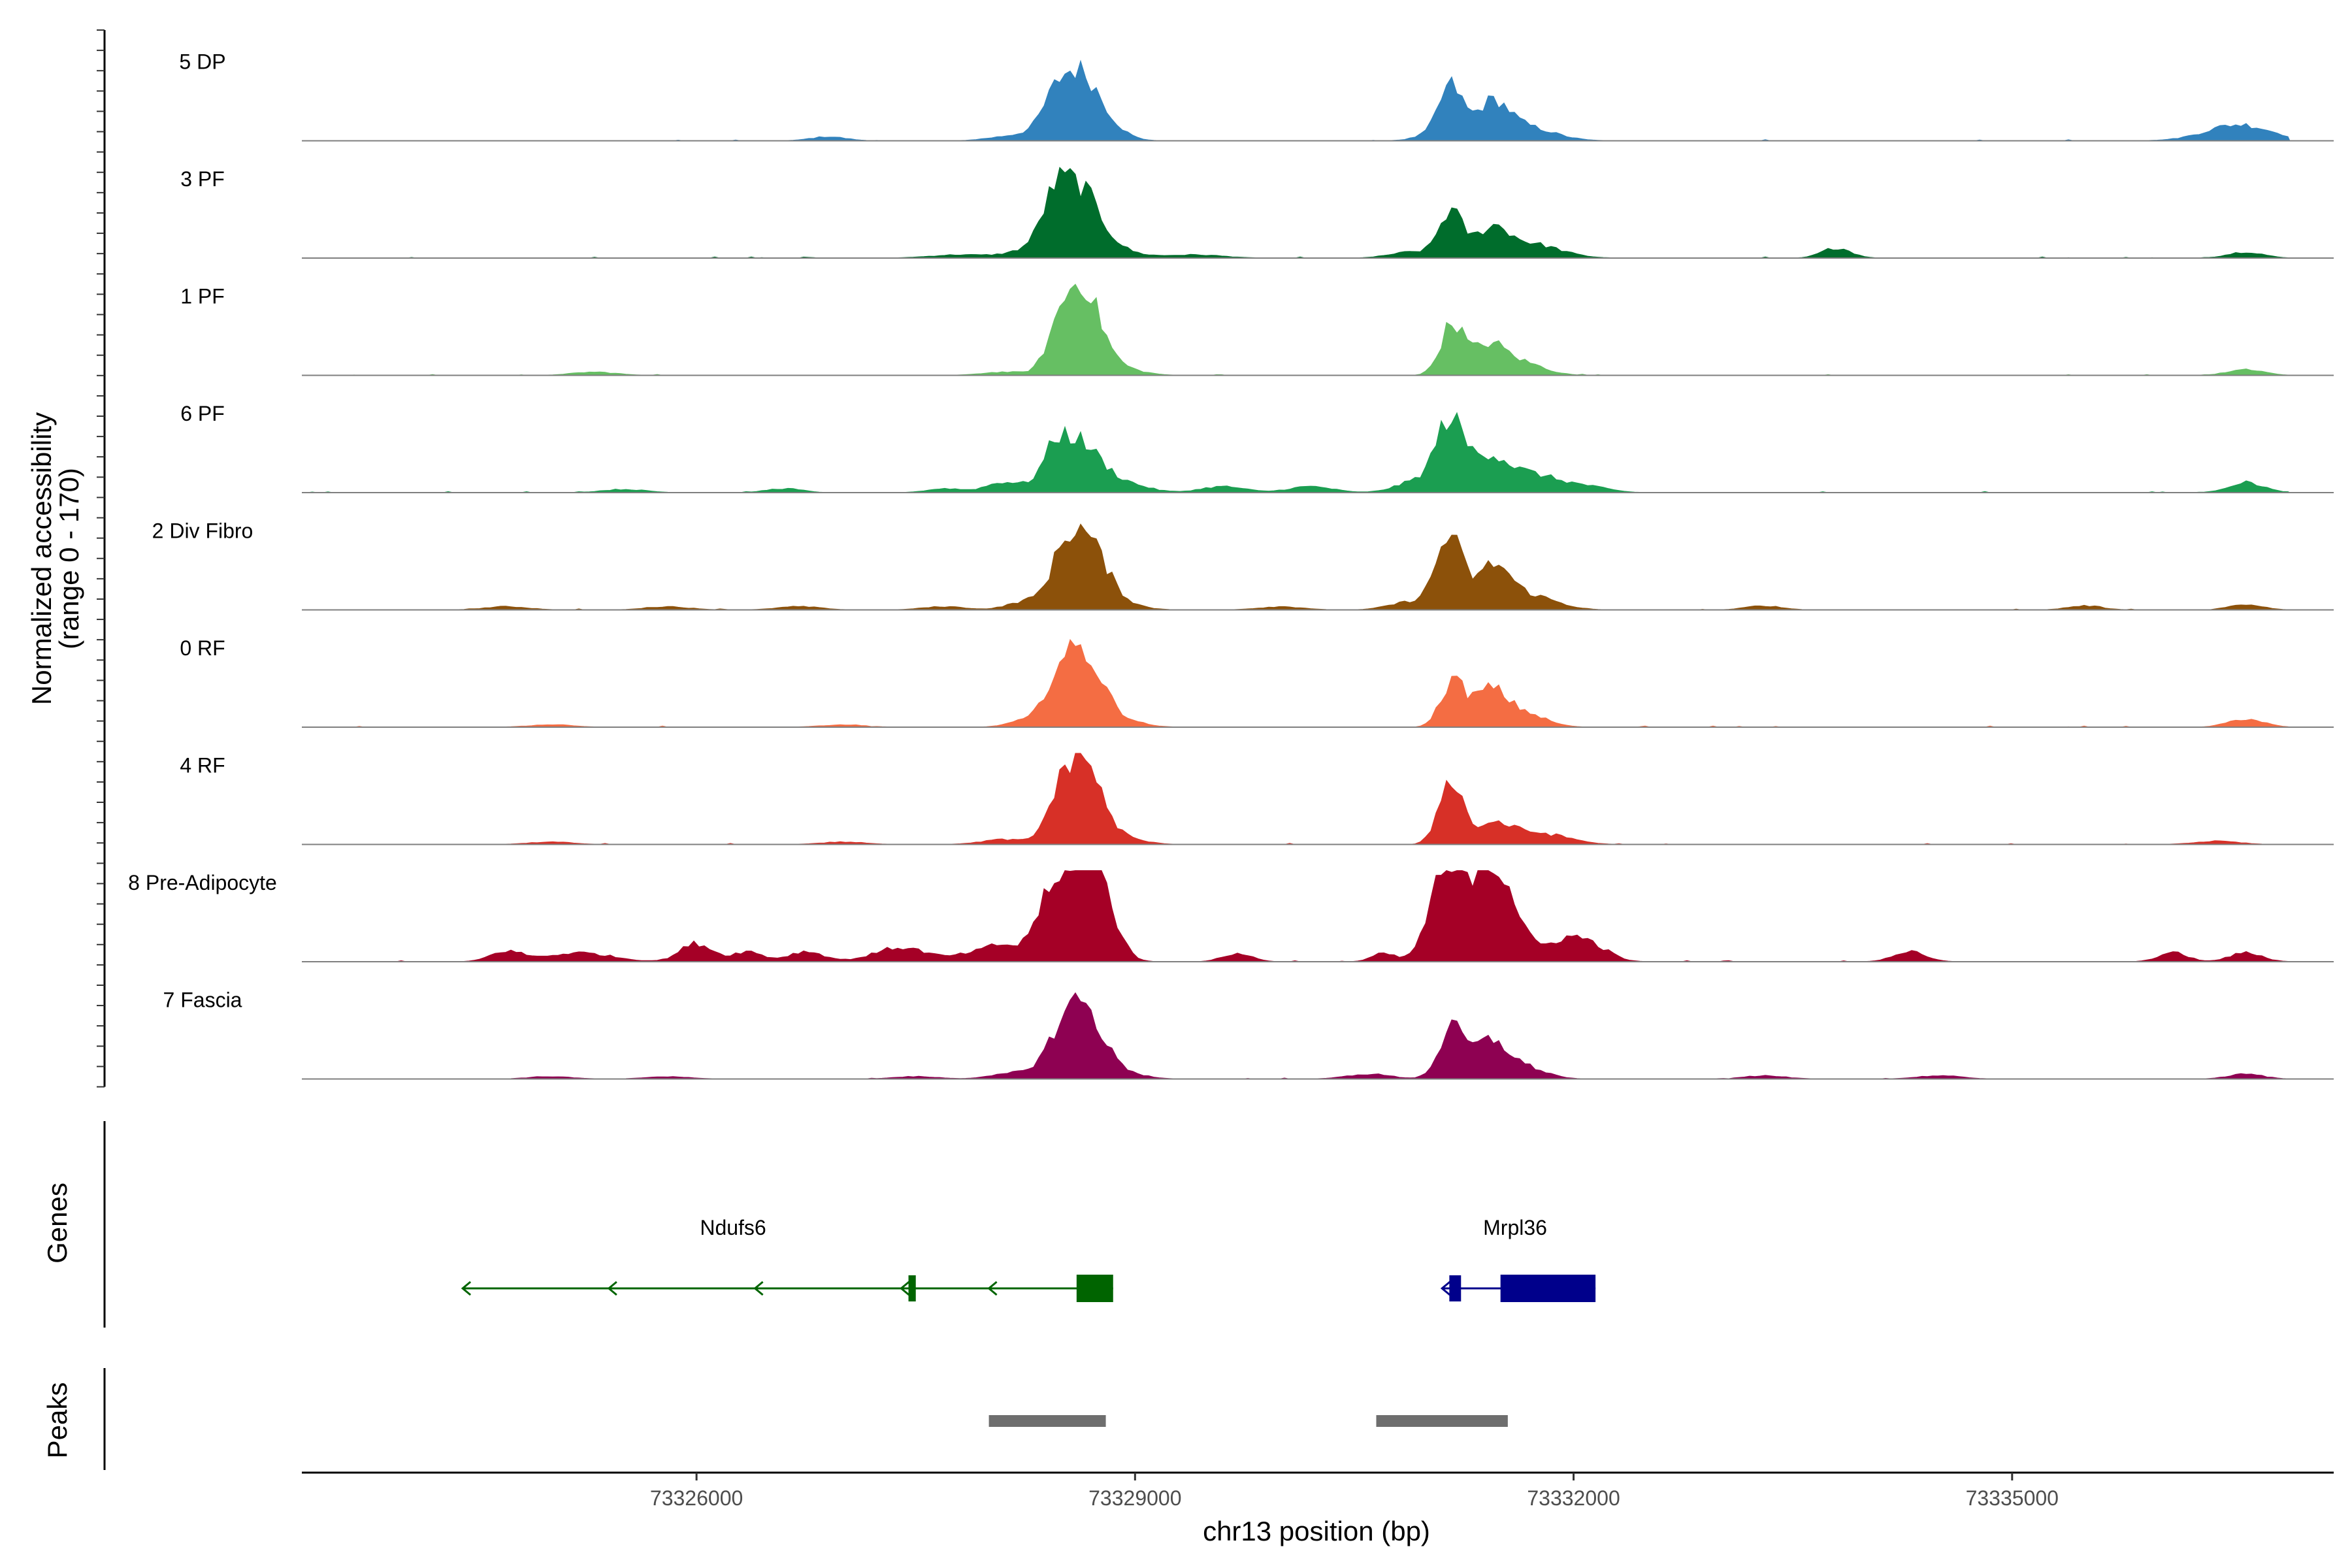 The height and width of the screenshot is (1568, 2352). I want to click on genes-panel: Ndufs6 Mrpl36, so click(849, 1224).